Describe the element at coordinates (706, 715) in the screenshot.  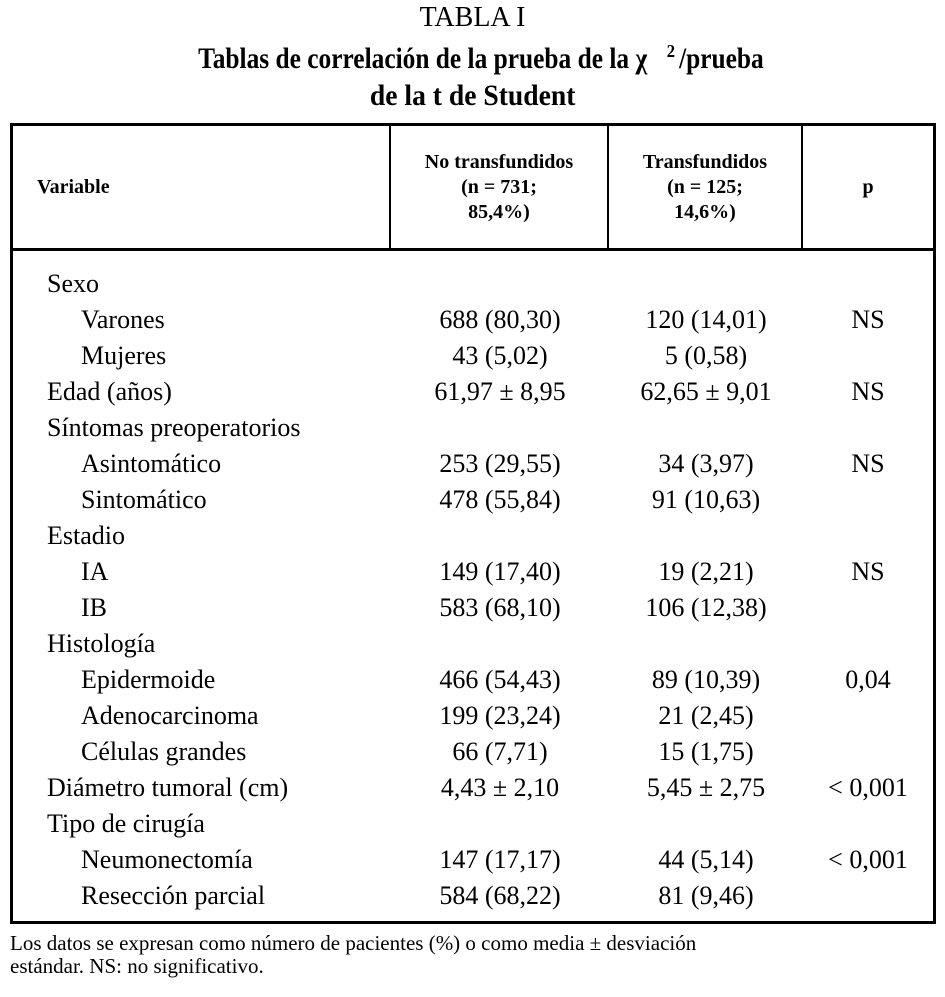
I see `cell-transfundidos: 21 (2,45)` at that location.